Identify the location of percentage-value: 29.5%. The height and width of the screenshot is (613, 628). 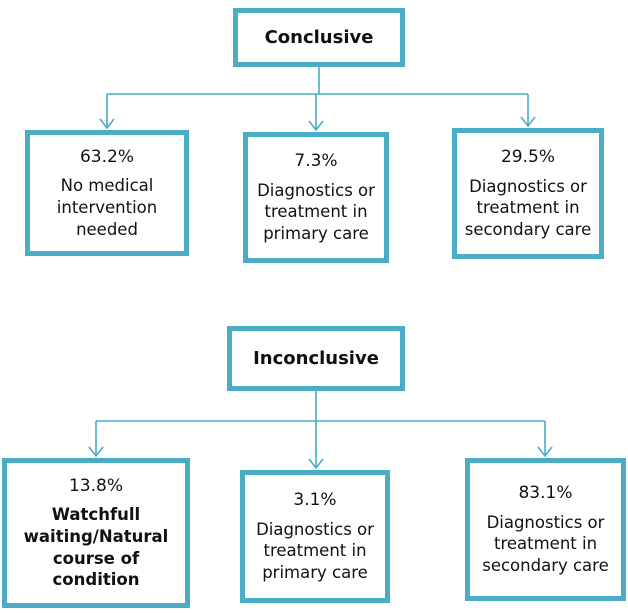
(527, 157).